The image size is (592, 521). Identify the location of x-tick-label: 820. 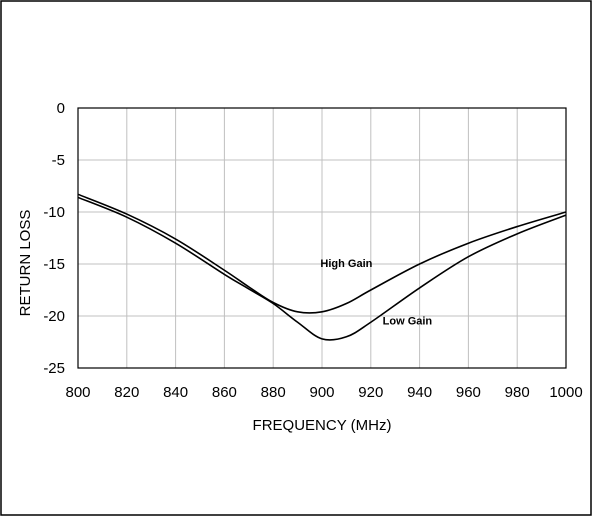
(126, 392).